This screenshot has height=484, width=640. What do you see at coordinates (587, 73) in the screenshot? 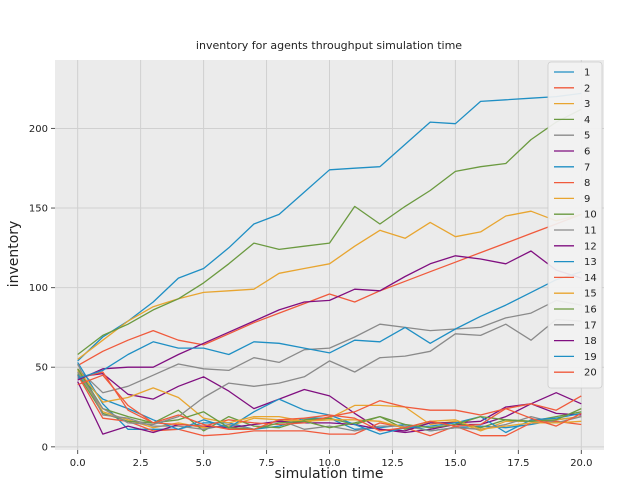
I see `legend-label-1: 1` at bounding box center [587, 73].